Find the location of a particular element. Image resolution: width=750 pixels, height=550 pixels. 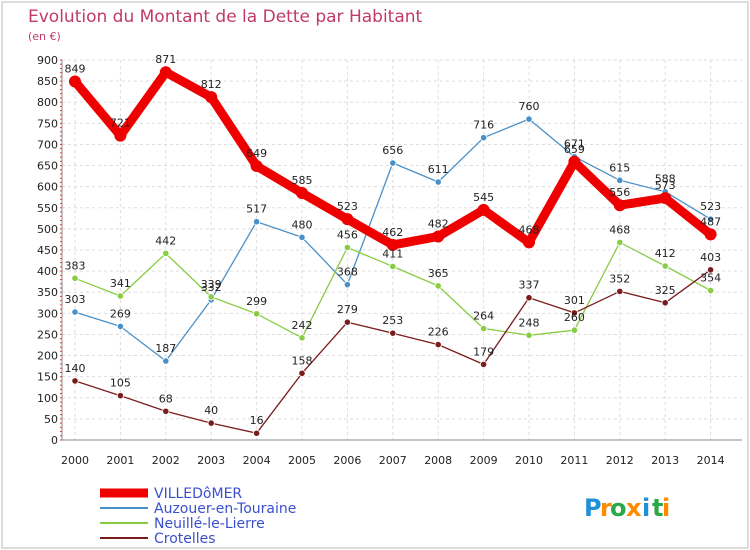

logo-letter: r is located at coordinates (606, 508).